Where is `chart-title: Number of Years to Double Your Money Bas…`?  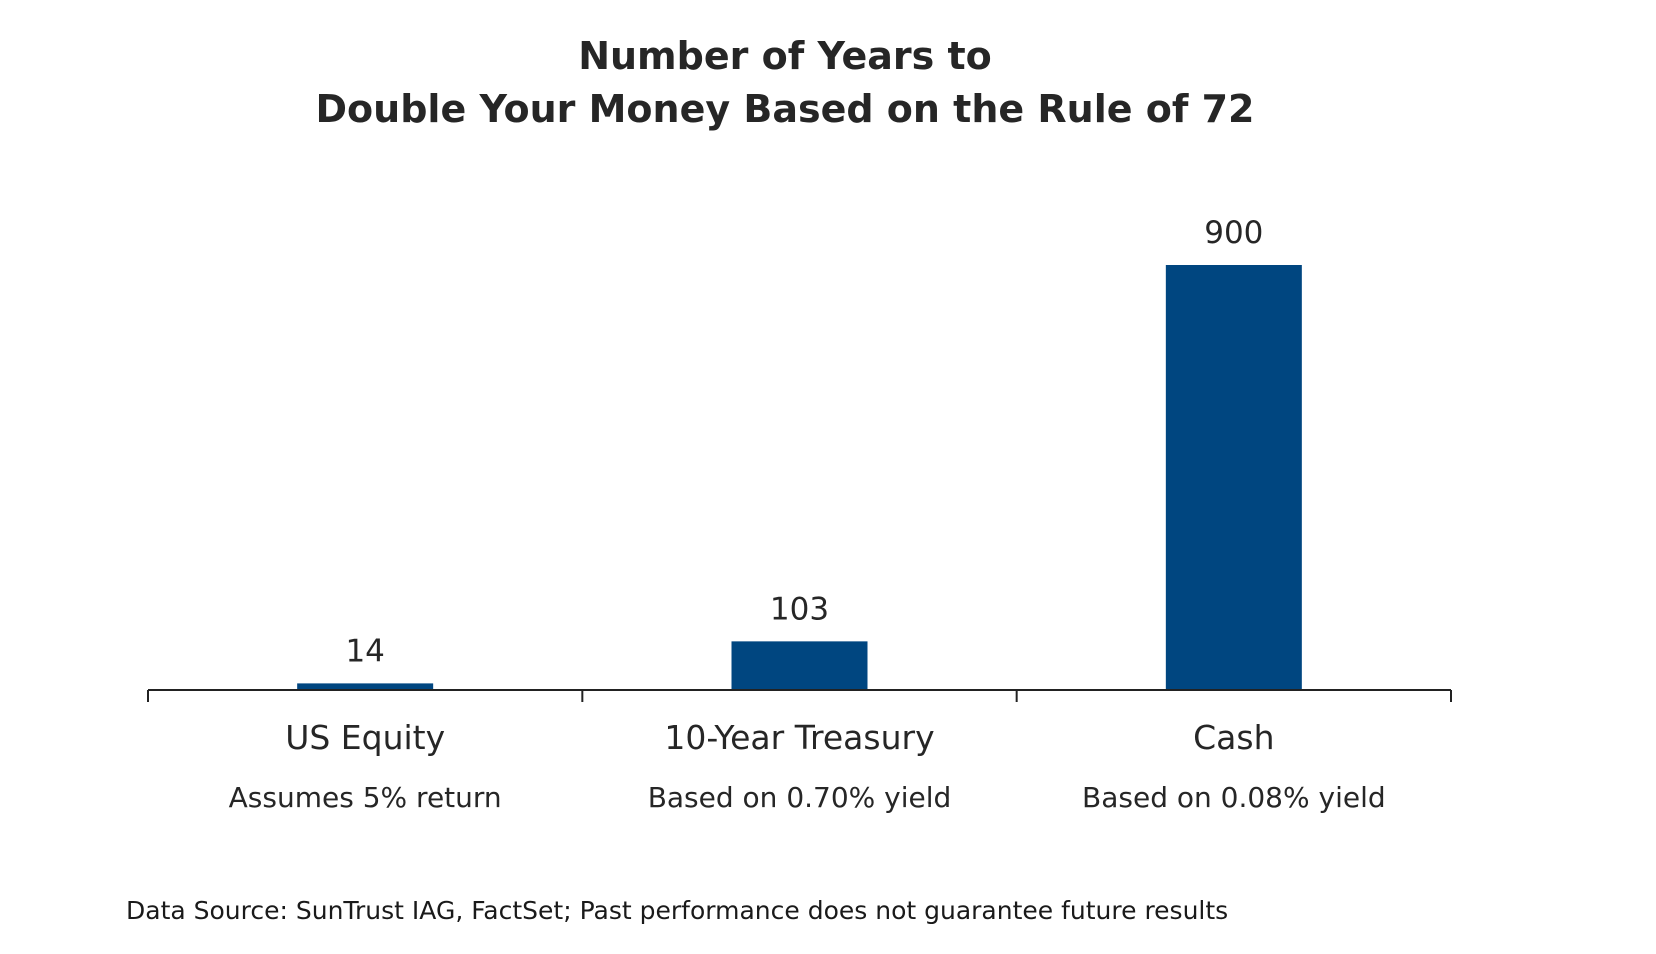 chart-title: Number of Years to Double Your Money Bas… is located at coordinates (785, 83).